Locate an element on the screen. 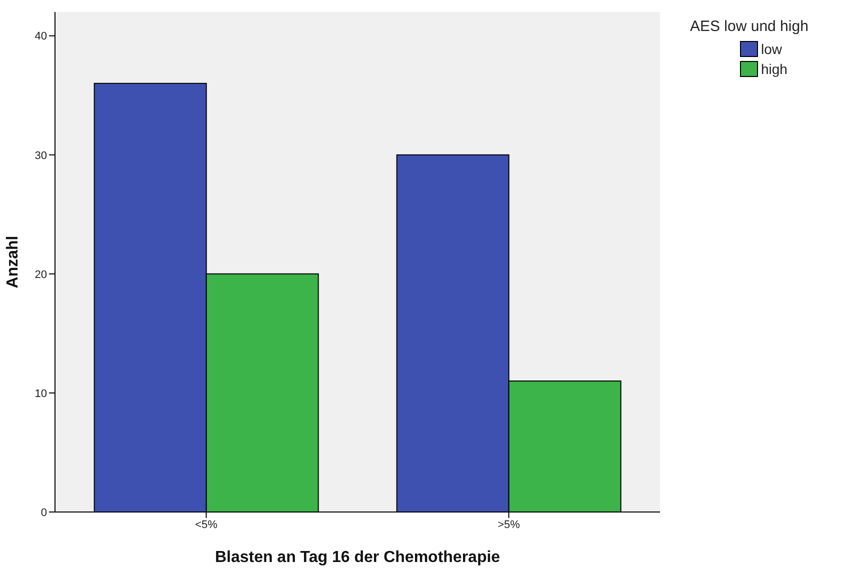 This screenshot has width=841, height=574. y-tick-label: 40 is located at coordinates (40, 36).